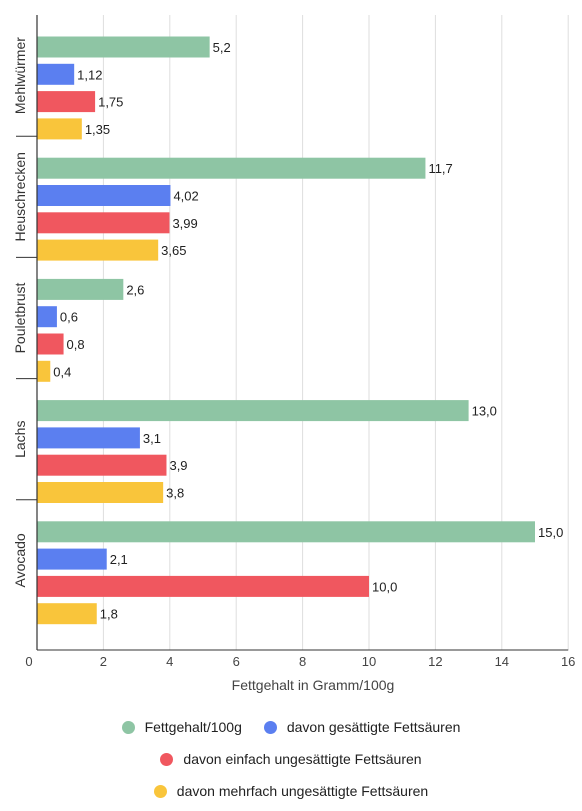  What do you see at coordinates (484, 411) in the screenshot?
I see `data-label: 13,0` at bounding box center [484, 411].